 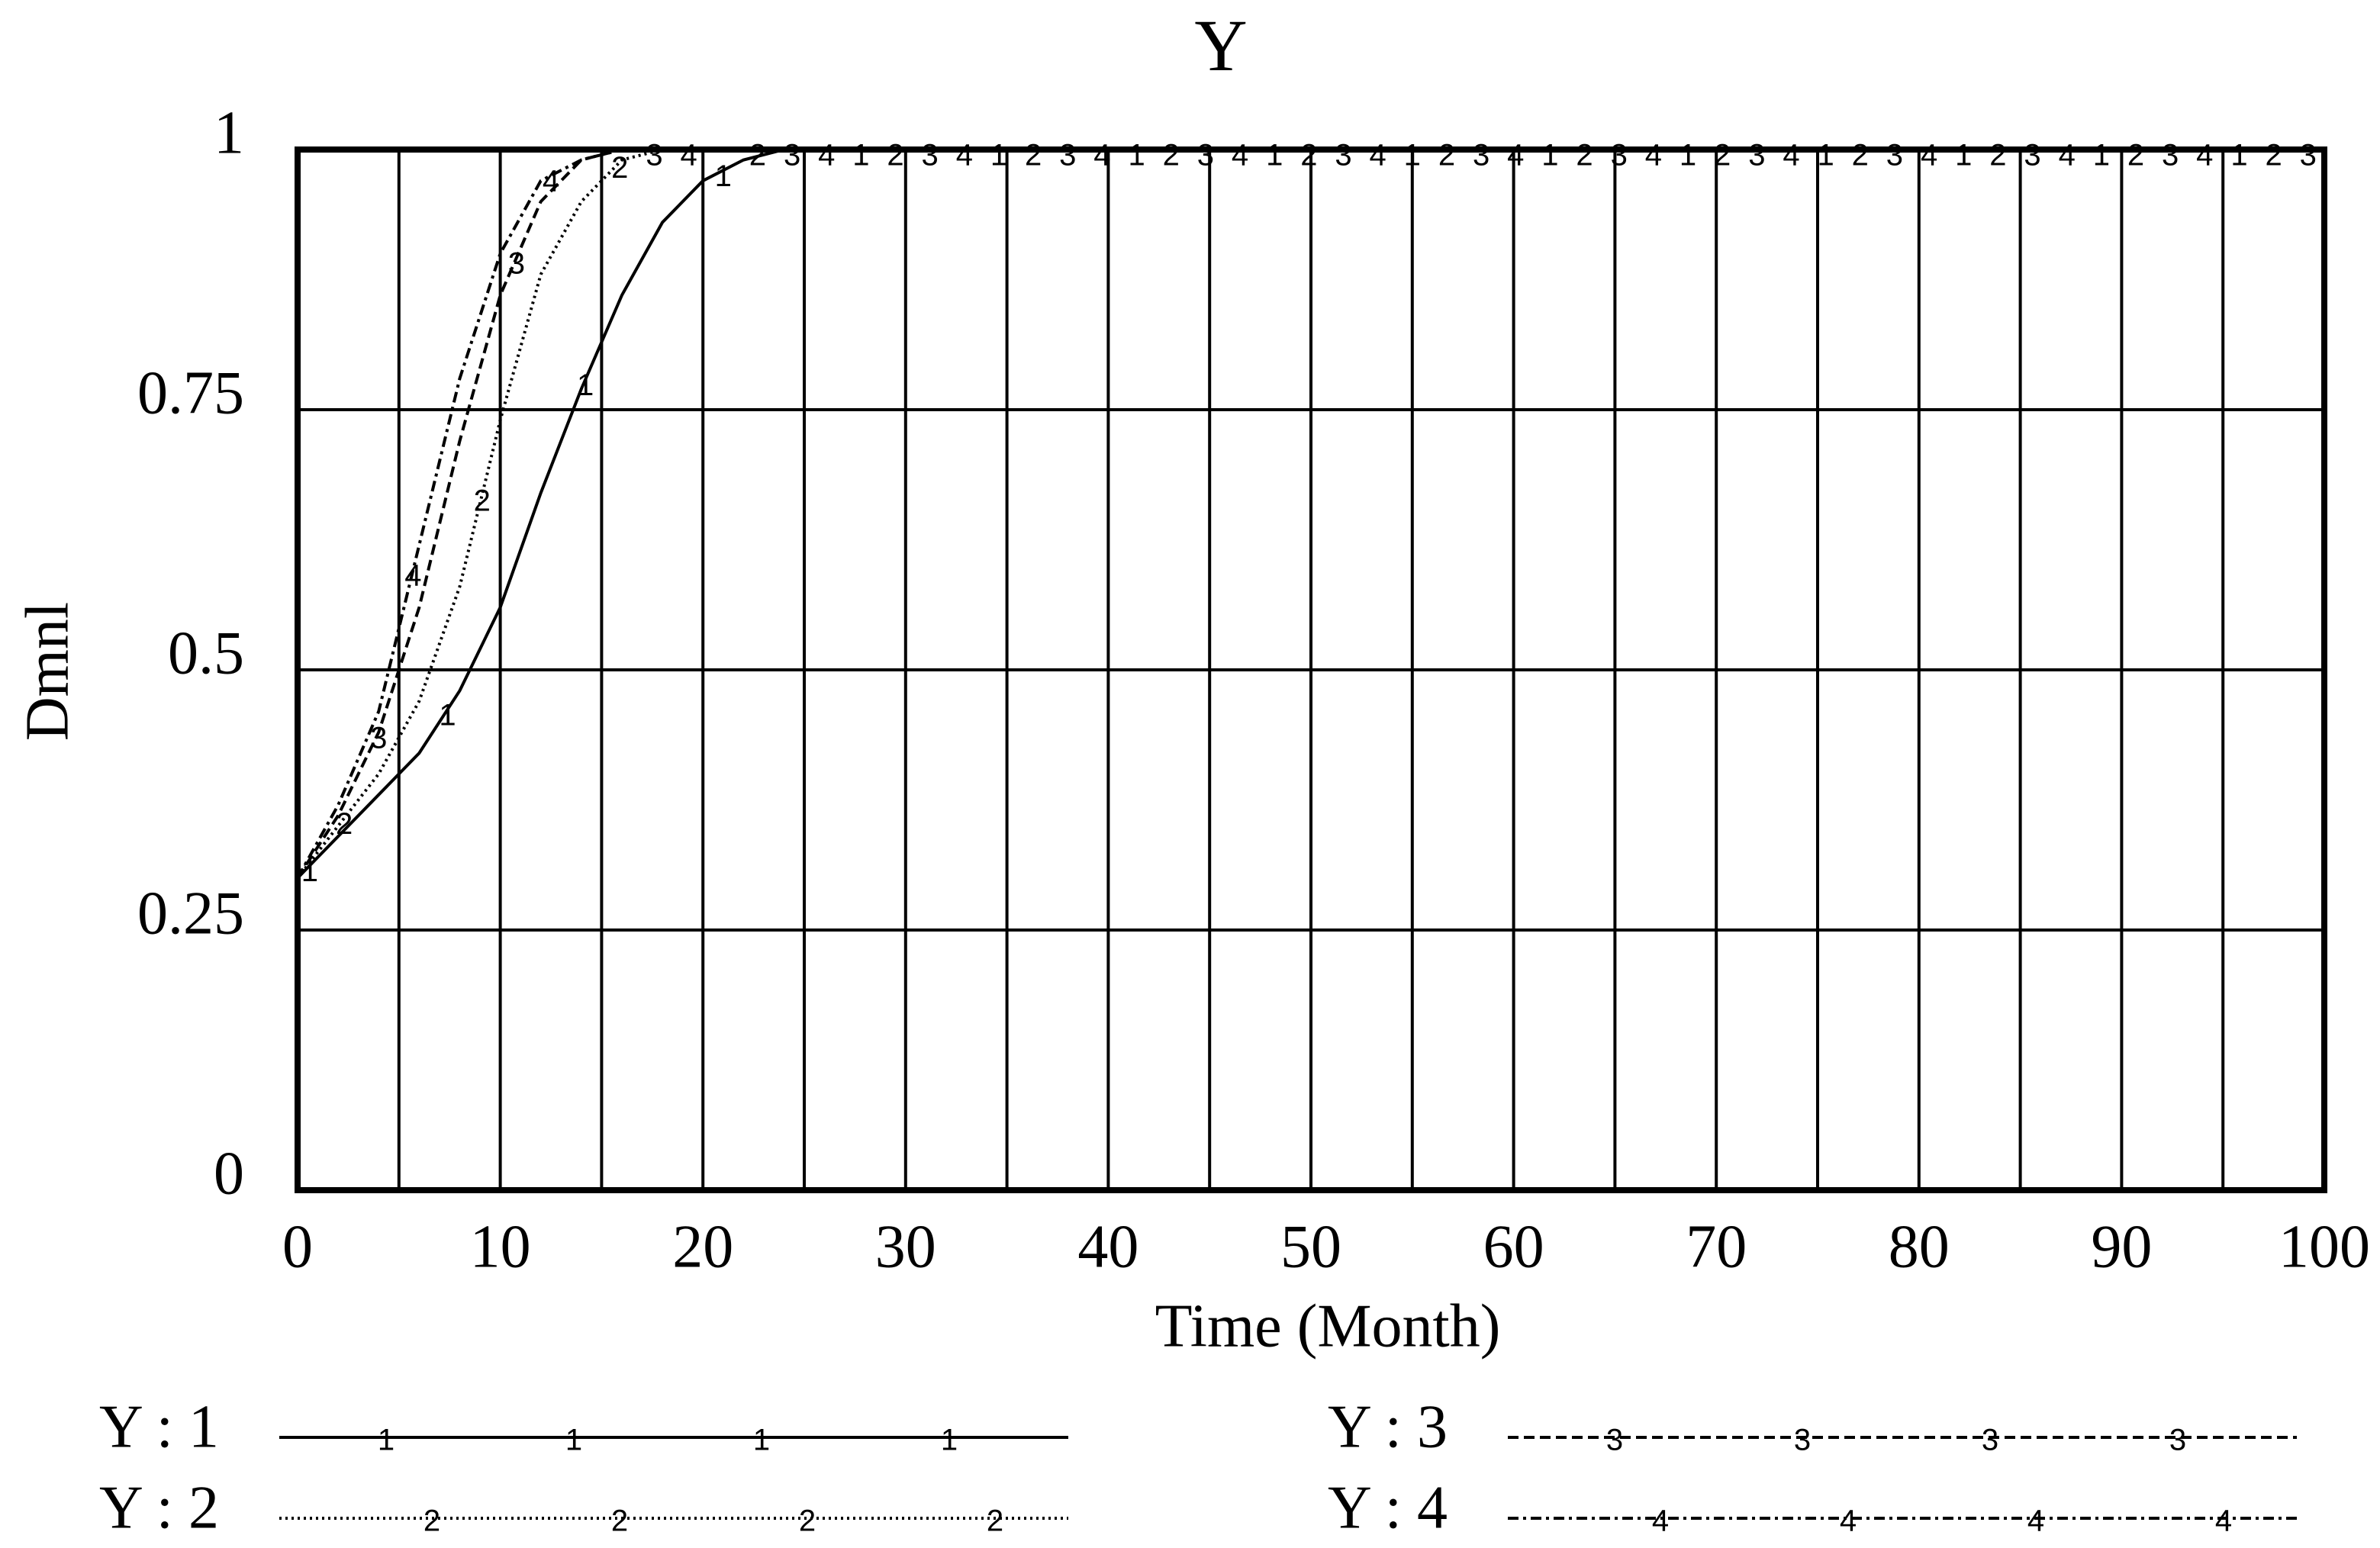 I want to click on x-tick-label: 0, so click(x=297, y=1246).